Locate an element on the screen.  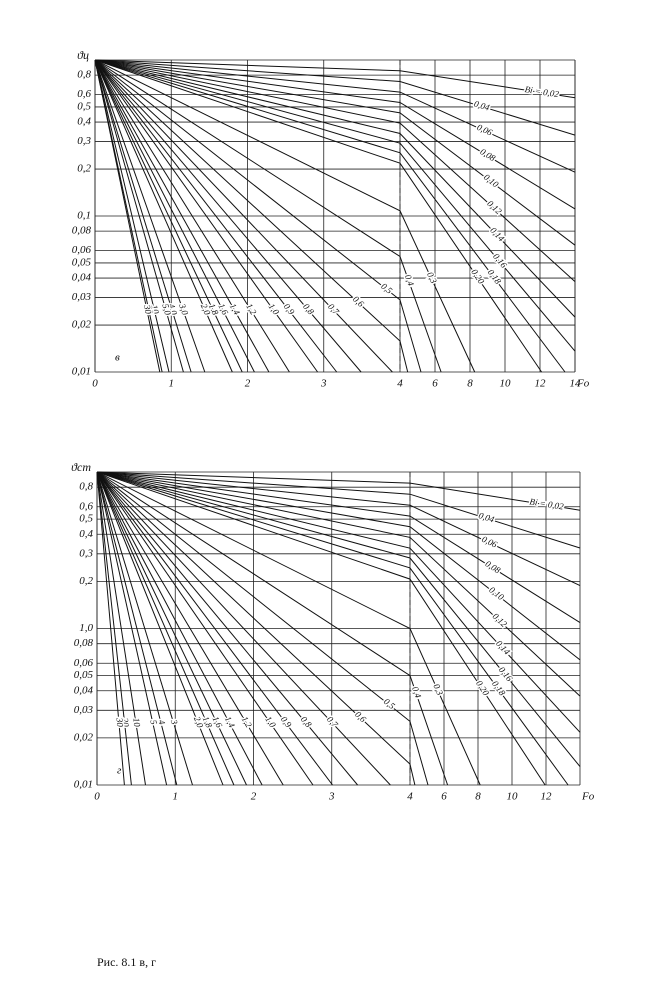
x-tick-label: 1 is located at coordinates (172, 384).